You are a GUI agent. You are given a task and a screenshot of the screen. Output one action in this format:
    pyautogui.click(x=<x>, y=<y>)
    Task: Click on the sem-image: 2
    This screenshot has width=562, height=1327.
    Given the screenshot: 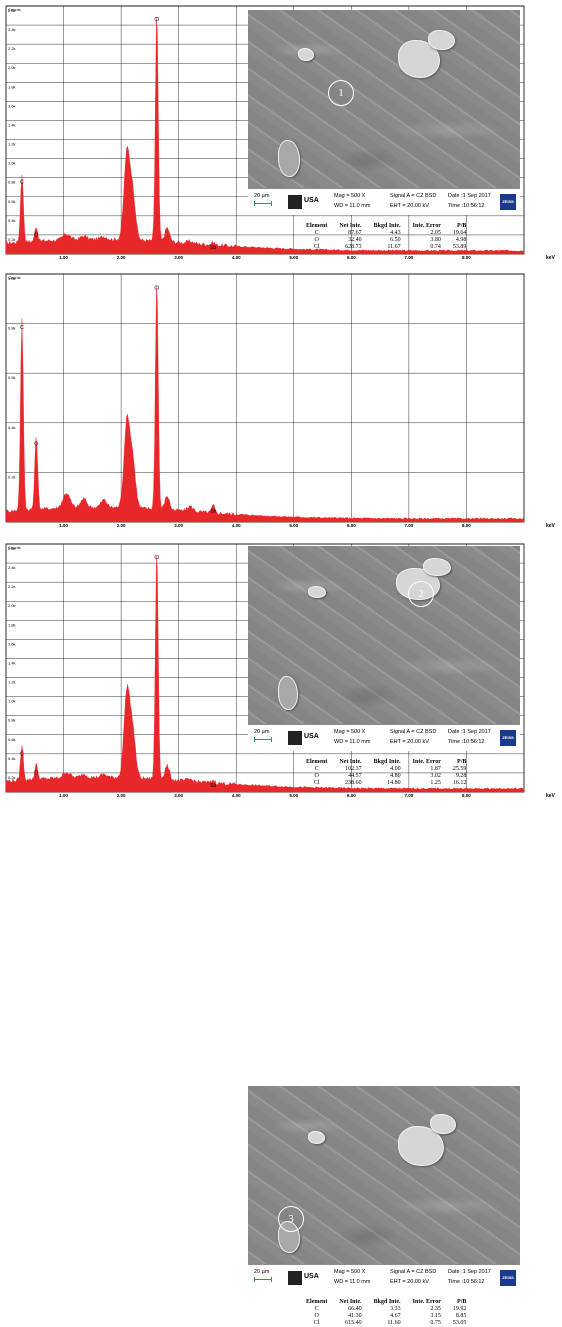 What is the action you would take?
    pyautogui.click(x=384, y=635)
    